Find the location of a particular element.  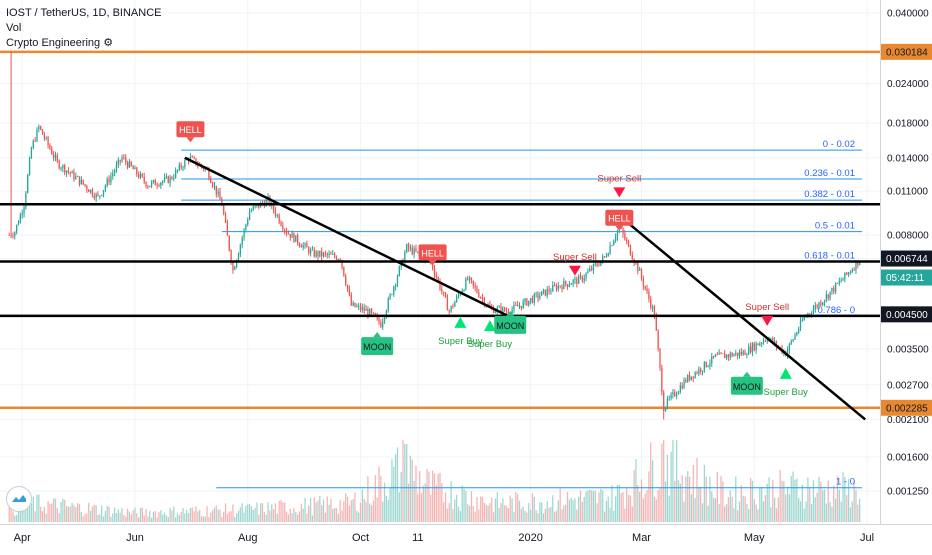

price-axis-tag is located at coordinates (906, 258).